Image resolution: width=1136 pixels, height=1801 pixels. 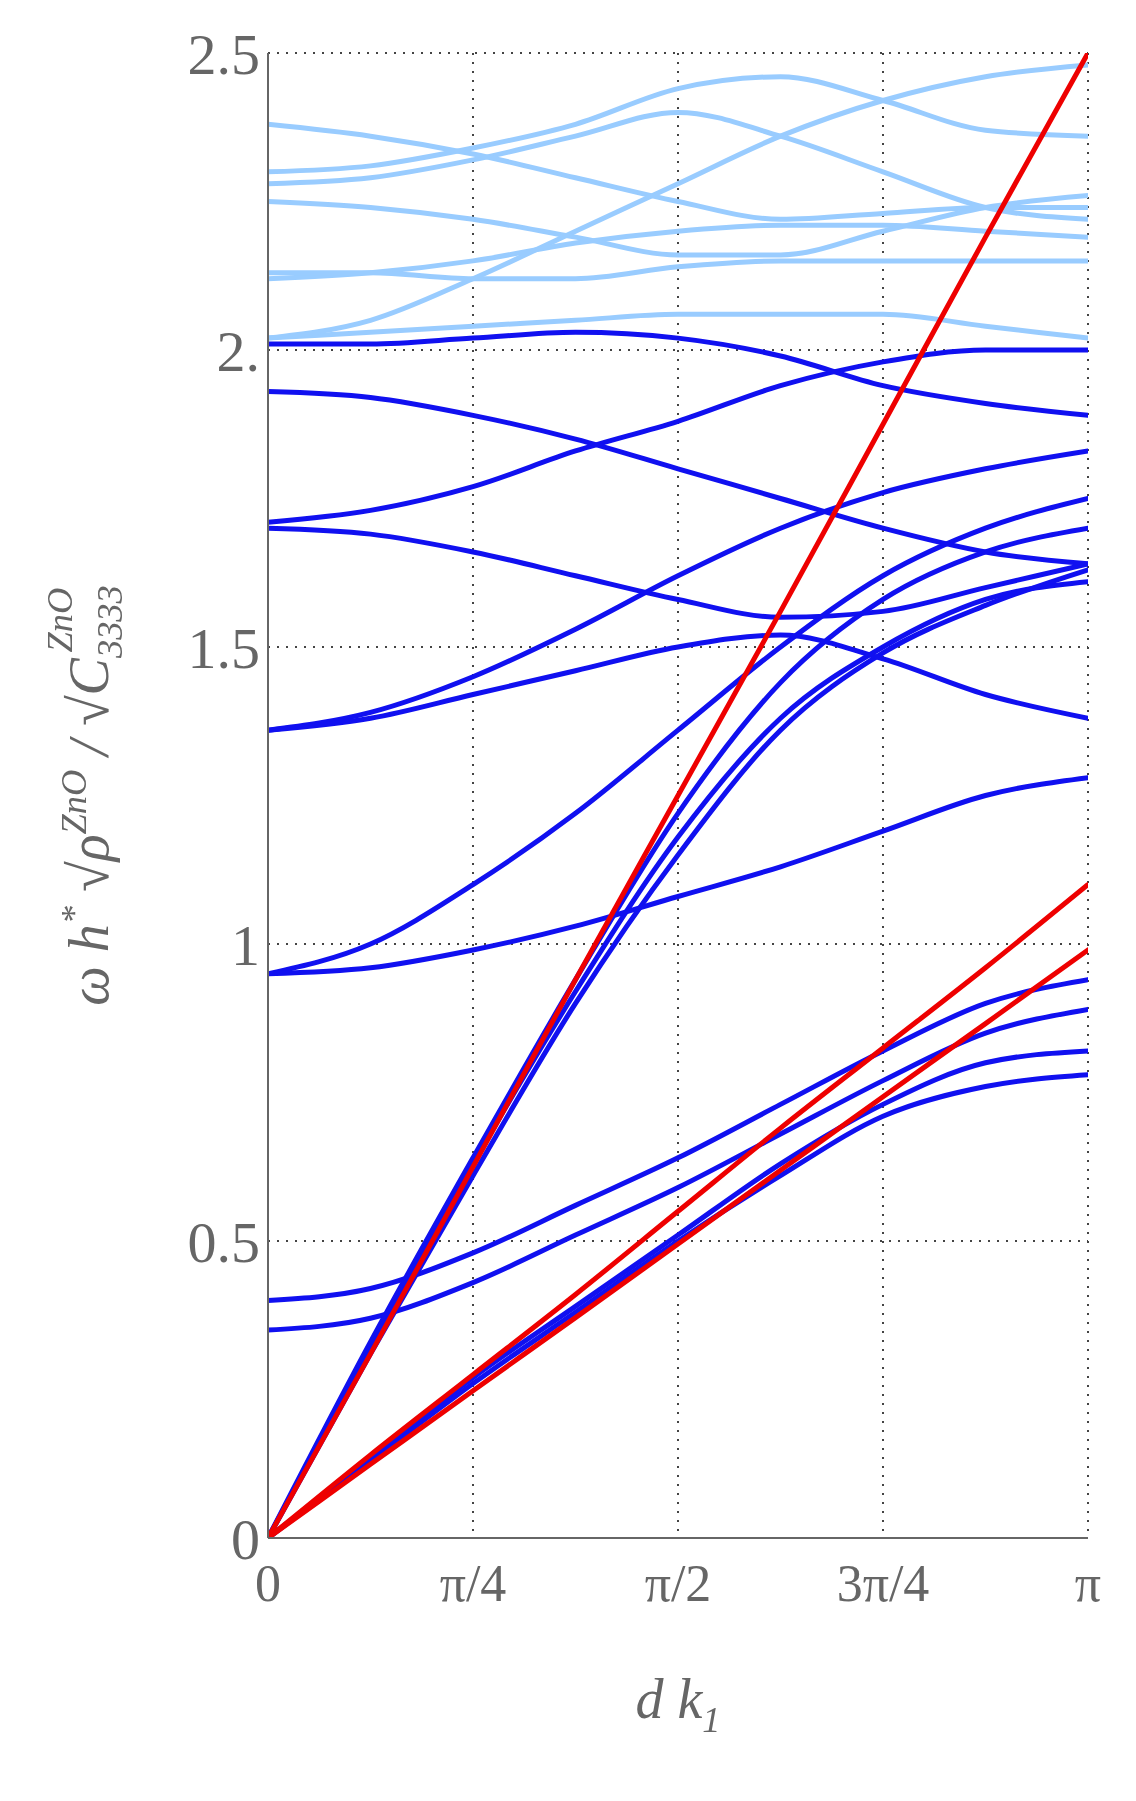 What do you see at coordinates (223, 1242) in the screenshot?
I see `y-tick-label: 0.5` at bounding box center [223, 1242].